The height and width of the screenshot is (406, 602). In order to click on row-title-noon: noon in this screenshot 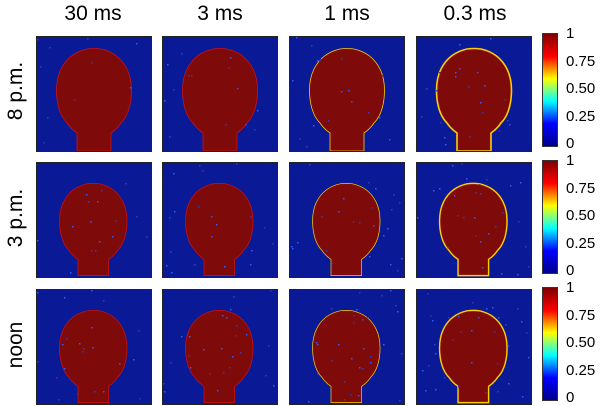, I will do `click(15, 345)`.